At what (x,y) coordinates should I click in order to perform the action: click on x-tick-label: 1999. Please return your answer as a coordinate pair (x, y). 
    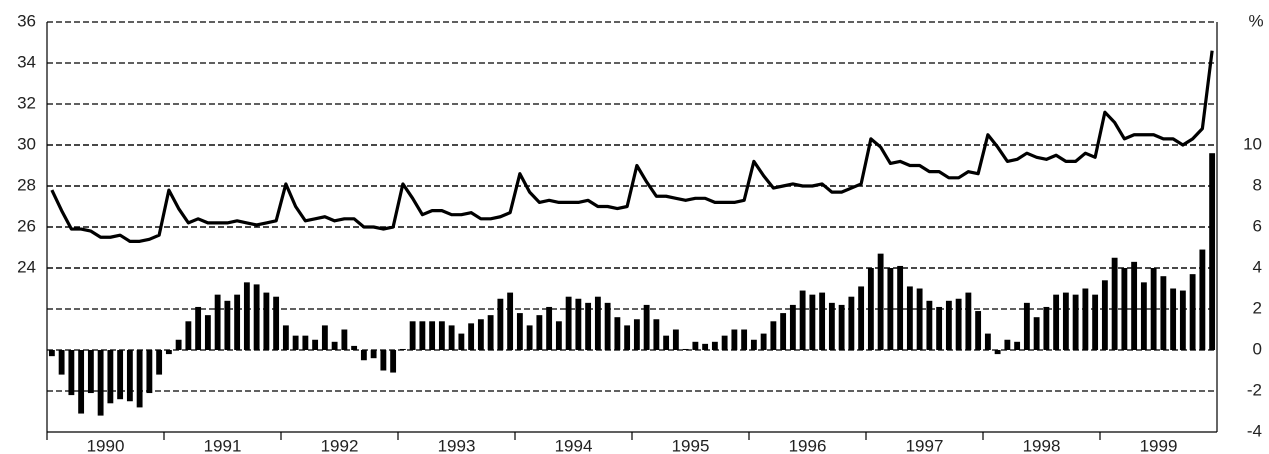
    Looking at the image, I should click on (1159, 445).